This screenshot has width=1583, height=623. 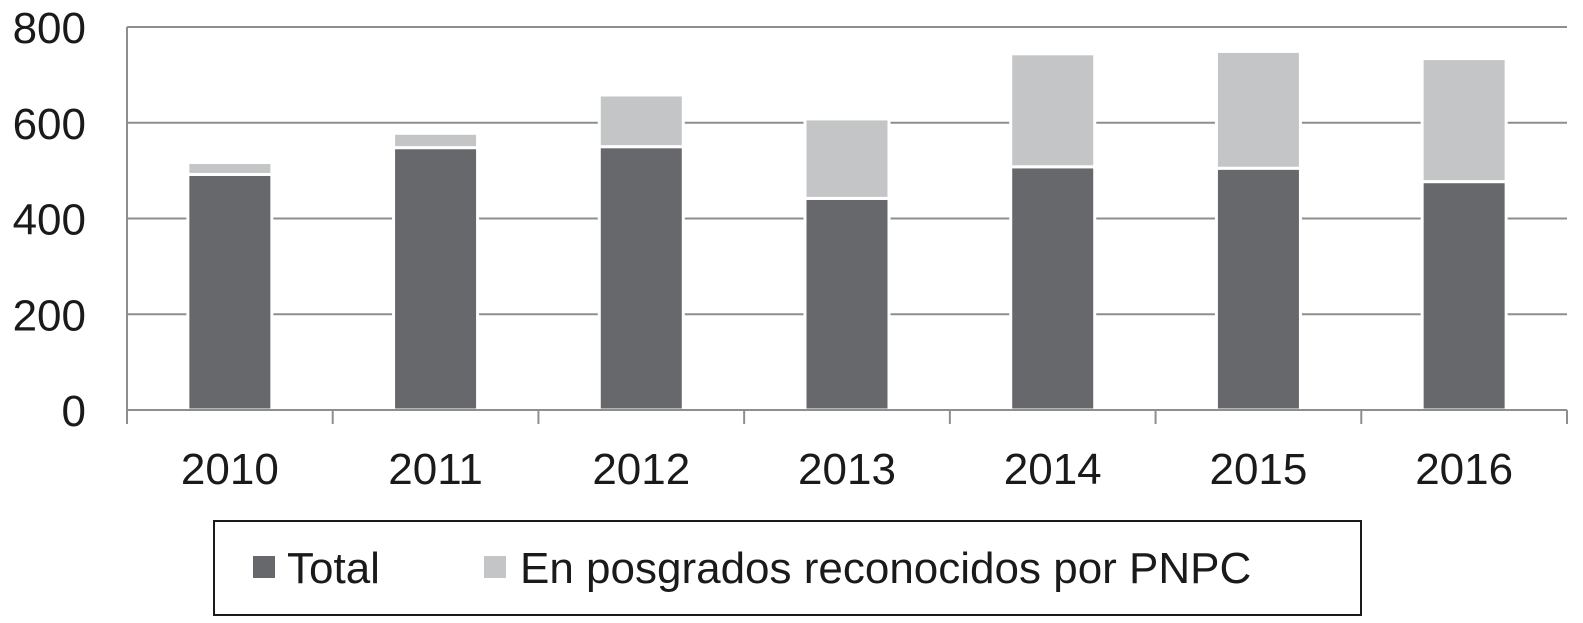 What do you see at coordinates (436, 140) in the screenshot?
I see `bar-segment-pnpc-2011` at bounding box center [436, 140].